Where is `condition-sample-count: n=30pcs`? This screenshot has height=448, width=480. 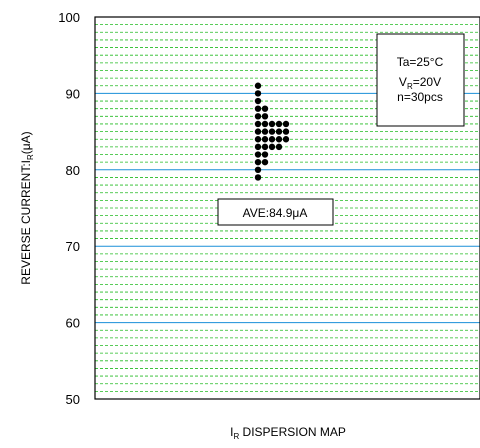 condition-sample-count: n=30pcs is located at coordinates (420, 97).